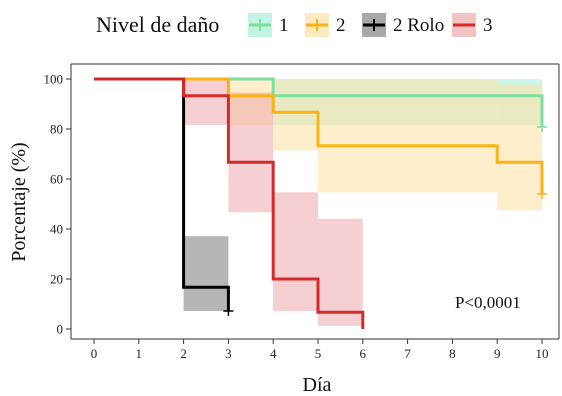 The image size is (562, 396). I want to click on band-2-rolo-segment, so click(206, 273).